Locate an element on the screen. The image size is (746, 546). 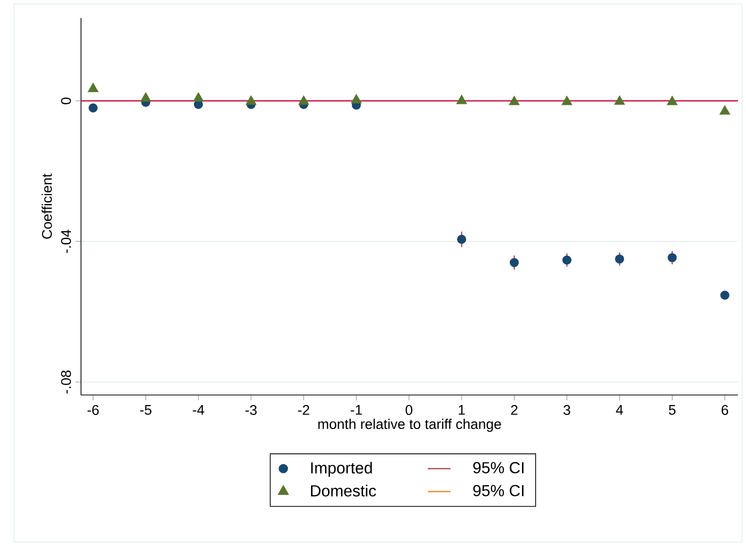
x-tick-label: -5 is located at coordinates (146, 410).